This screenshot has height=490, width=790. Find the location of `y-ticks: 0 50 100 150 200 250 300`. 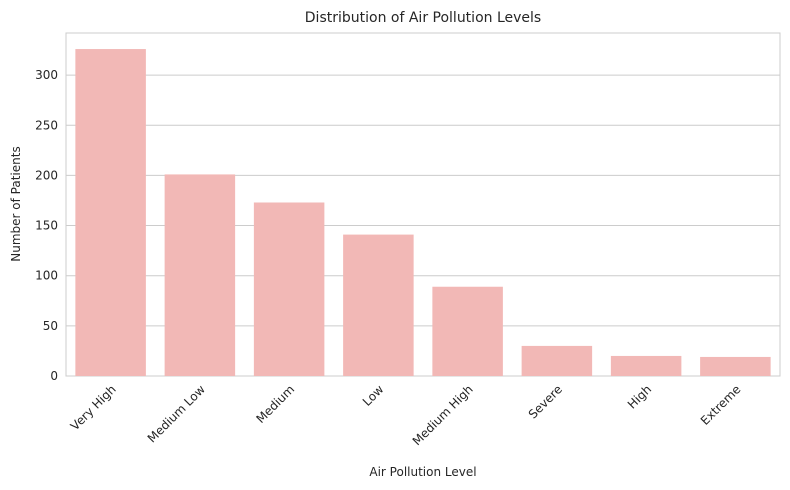

y-ticks: 0 50 100 150 200 250 300 is located at coordinates (46, 225).